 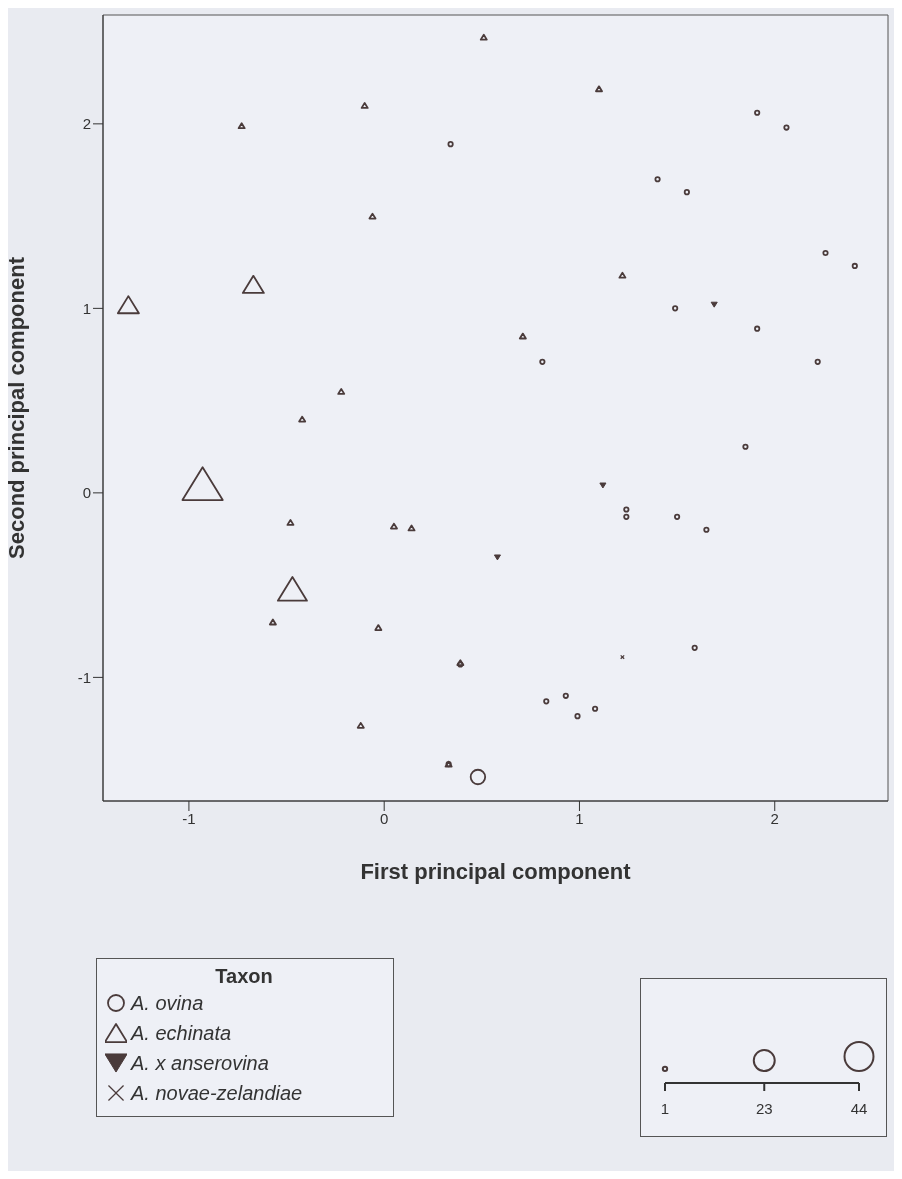 I want to click on y-tick-label: 2, so click(x=86, y=124).